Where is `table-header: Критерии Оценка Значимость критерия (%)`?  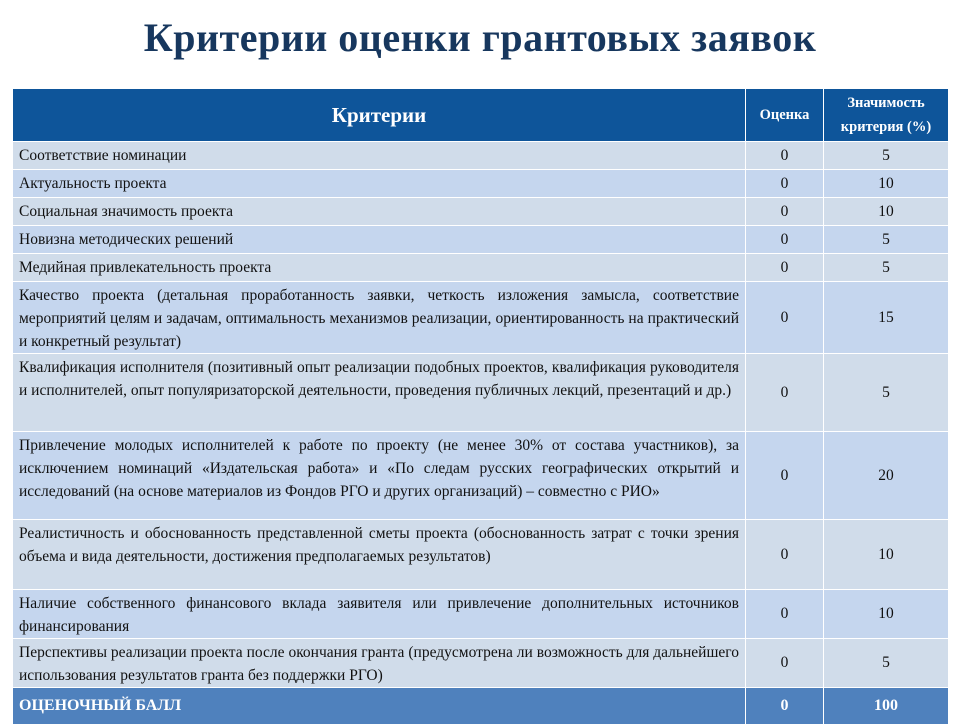
table-header: Критерии Оценка Значимость критерия (%) is located at coordinates (480, 115).